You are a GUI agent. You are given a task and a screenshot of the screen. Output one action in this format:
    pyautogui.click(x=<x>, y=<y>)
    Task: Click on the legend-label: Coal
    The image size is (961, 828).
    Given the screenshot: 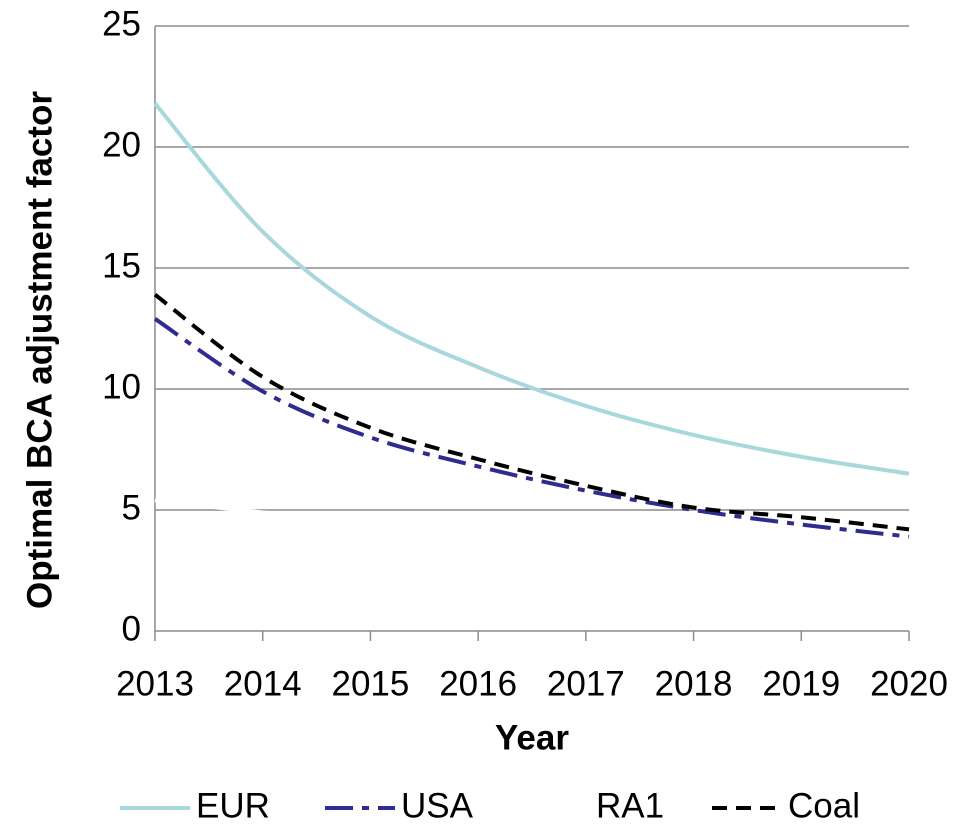 What is the action you would take?
    pyautogui.click(x=824, y=805)
    